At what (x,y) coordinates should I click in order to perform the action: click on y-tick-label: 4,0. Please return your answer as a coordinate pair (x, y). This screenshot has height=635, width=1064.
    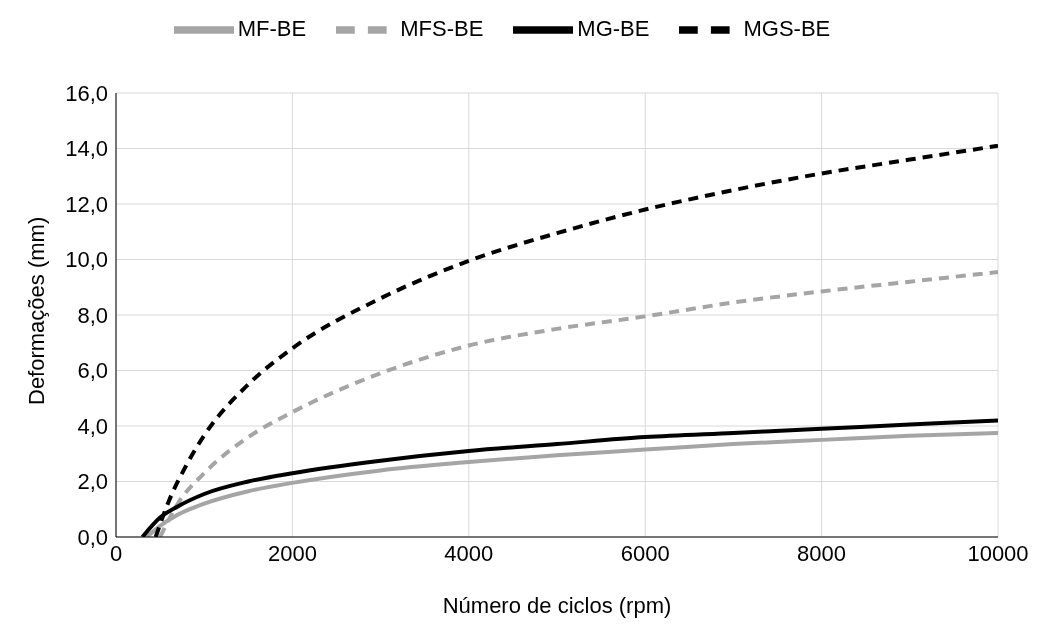
    Looking at the image, I should click on (92, 426).